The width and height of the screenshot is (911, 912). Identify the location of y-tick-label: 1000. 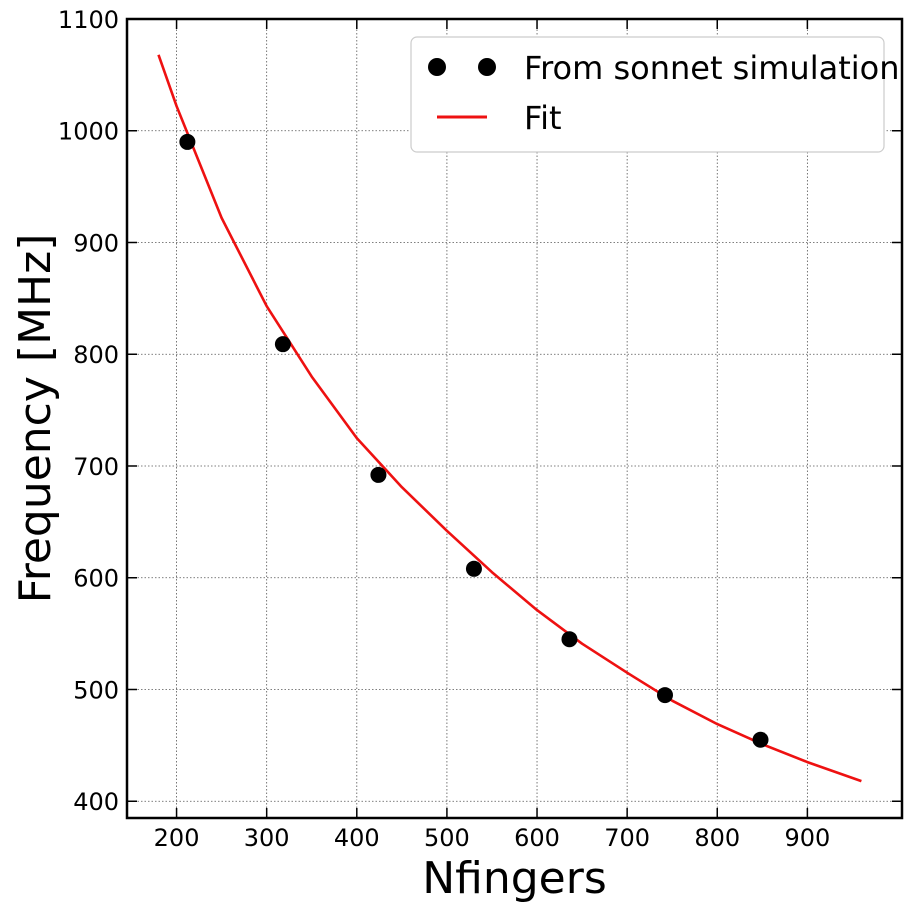
(88, 132).